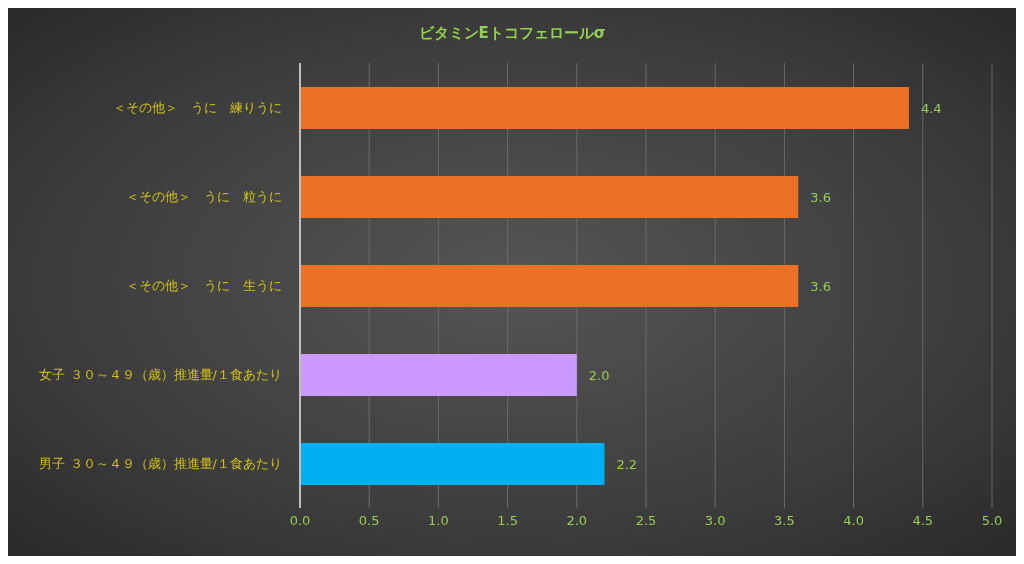  I want to click on data-label: 4.4, so click(931, 108).